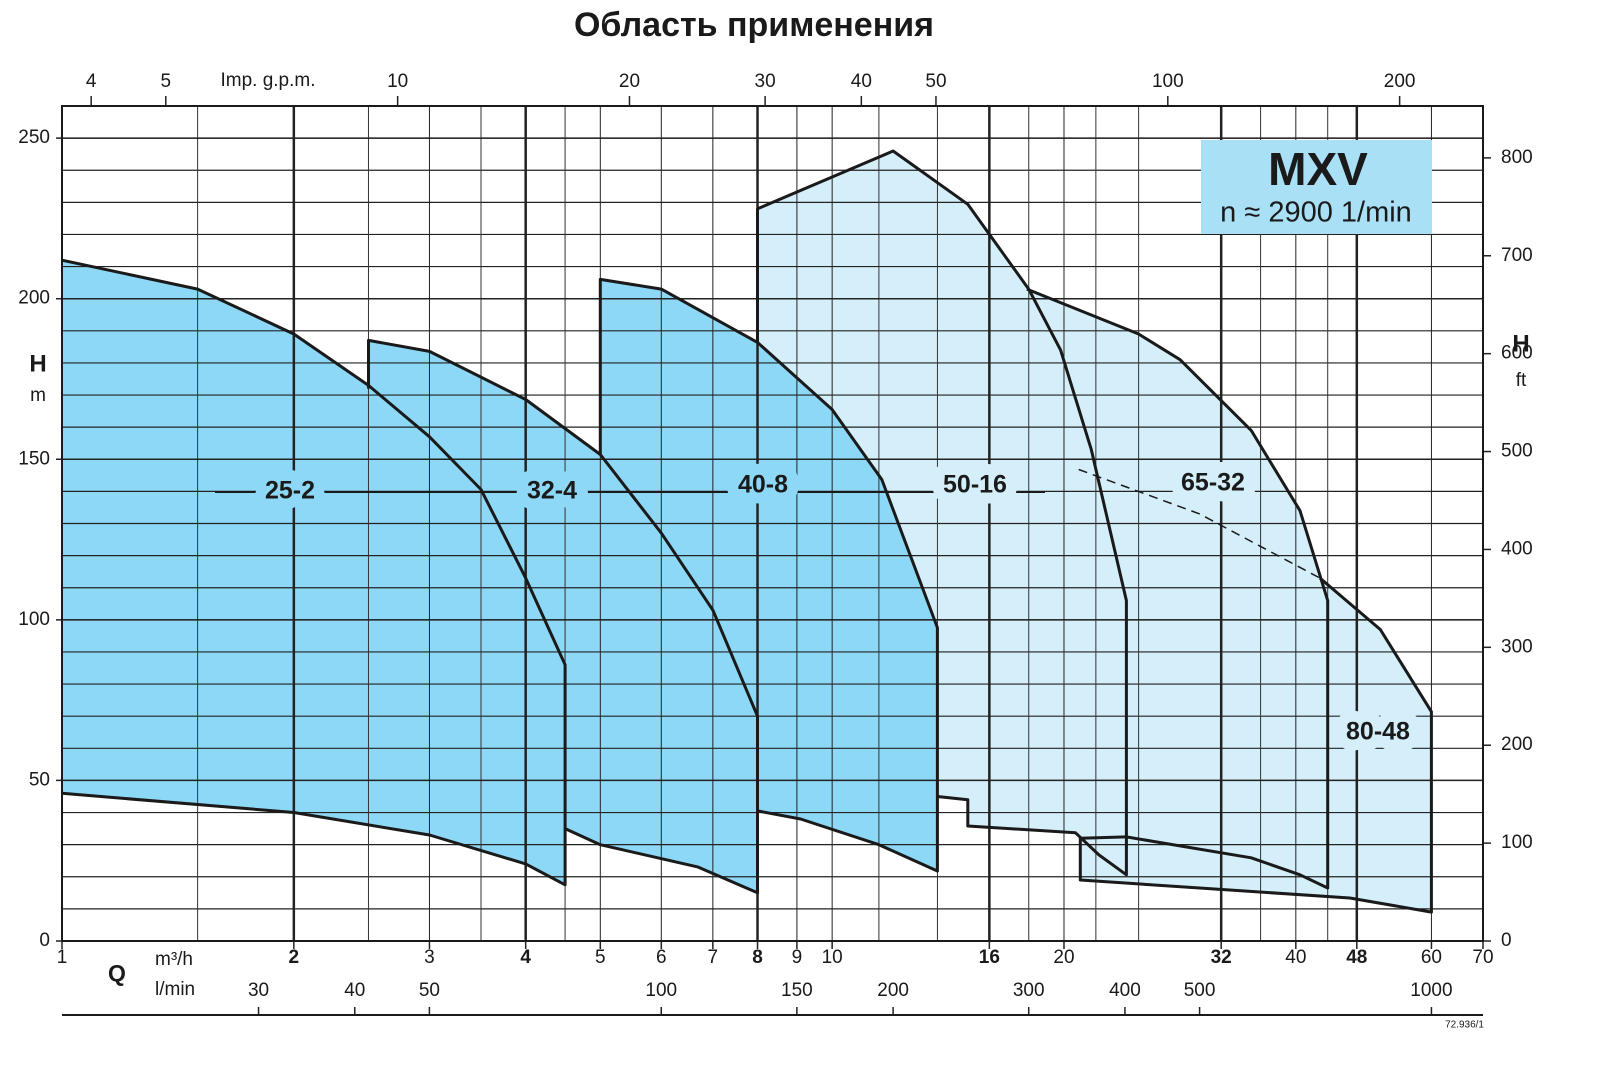 The width and height of the screenshot is (1600, 1077). What do you see at coordinates (1517, 548) in the screenshot?
I see `y2-tick-label: 400` at bounding box center [1517, 548].